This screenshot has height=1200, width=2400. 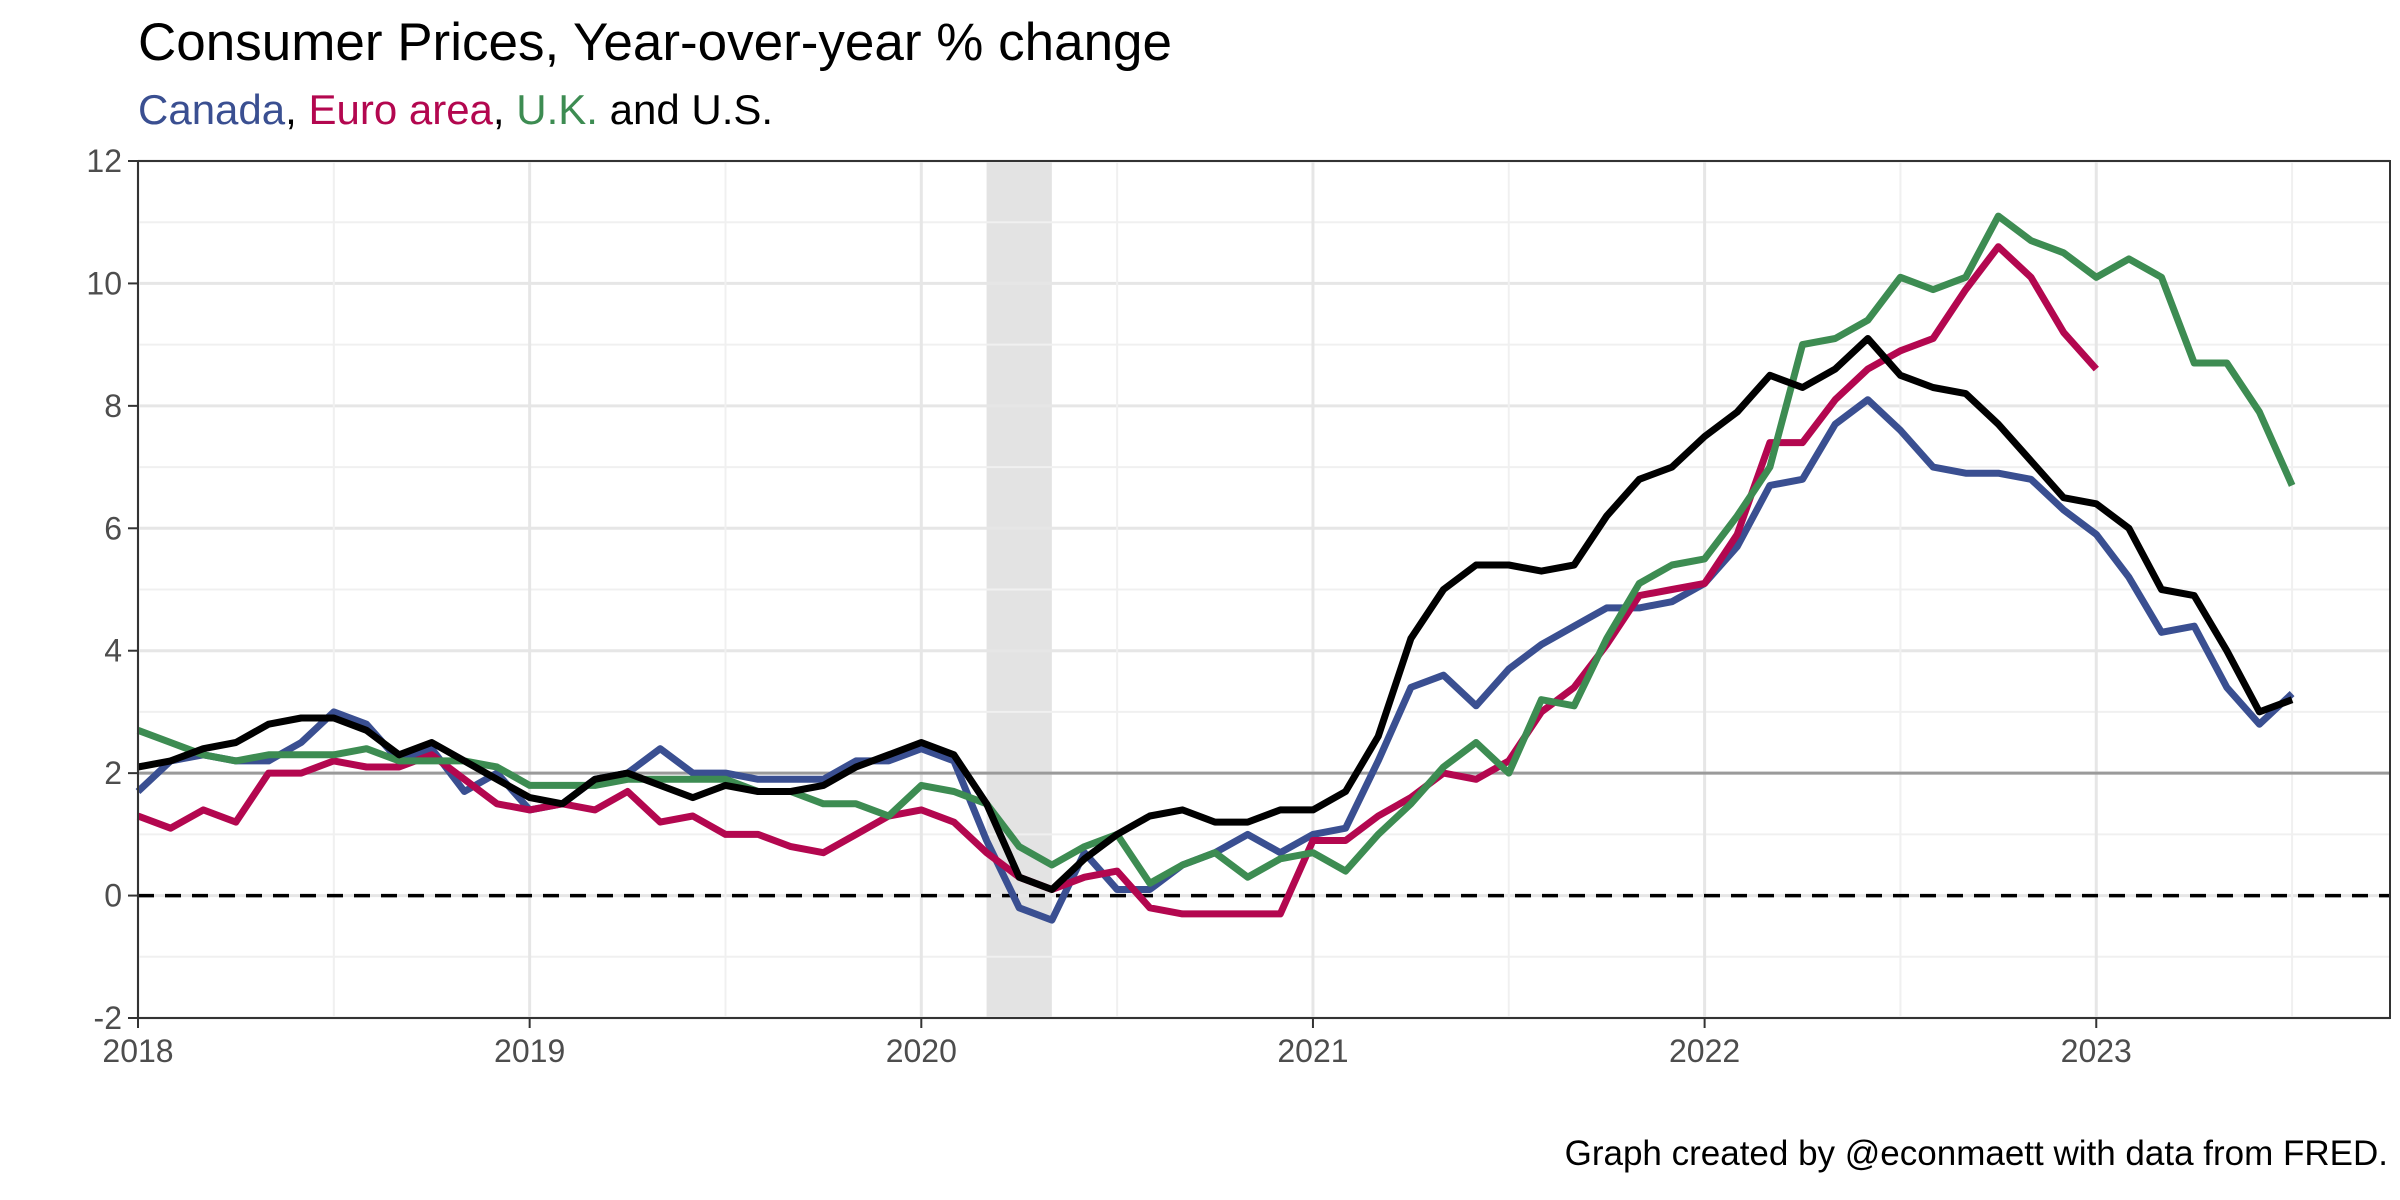 I want to click on y-tick-label: 0, so click(x=113, y=896).